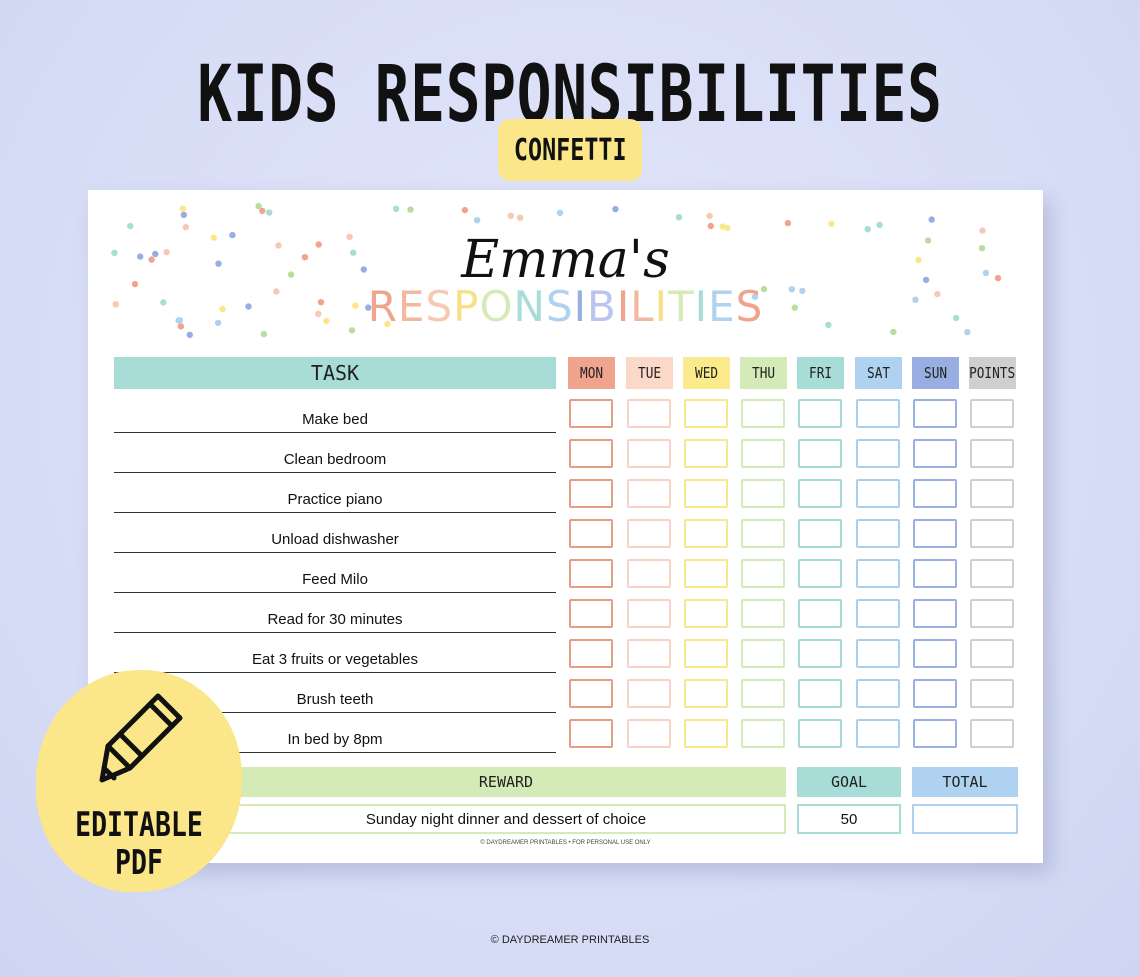 This screenshot has height=977, width=1140. Describe the element at coordinates (335, 734) in the screenshot. I see `task-row: In bed by 8pm` at that location.